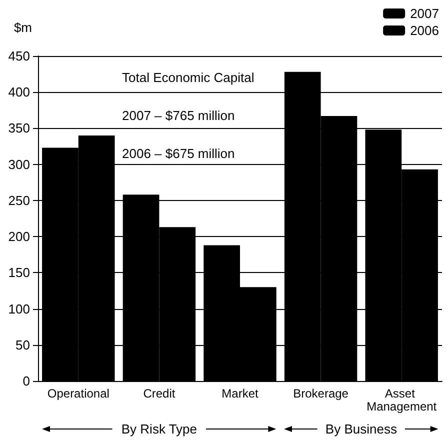  What do you see at coordinates (188, 77) in the screenshot?
I see `annotation: Total Economic Capital` at bounding box center [188, 77].